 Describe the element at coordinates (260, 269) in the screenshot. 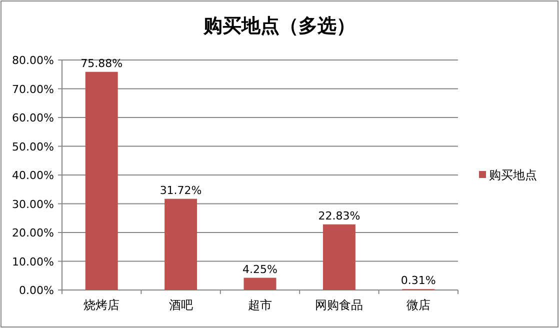

I see `text: 4.25%` at that location.